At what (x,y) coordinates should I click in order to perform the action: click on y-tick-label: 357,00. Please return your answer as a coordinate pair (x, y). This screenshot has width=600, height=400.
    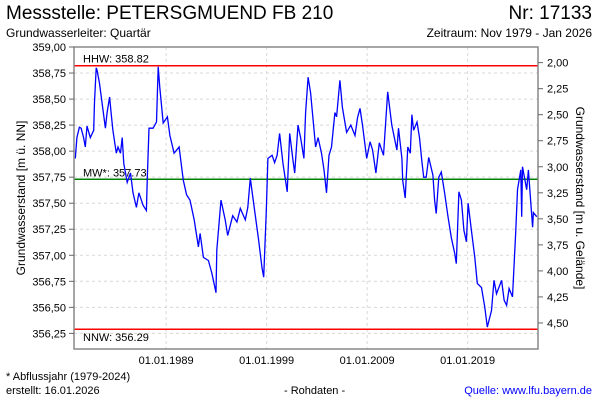
    Looking at the image, I should click on (49, 256).